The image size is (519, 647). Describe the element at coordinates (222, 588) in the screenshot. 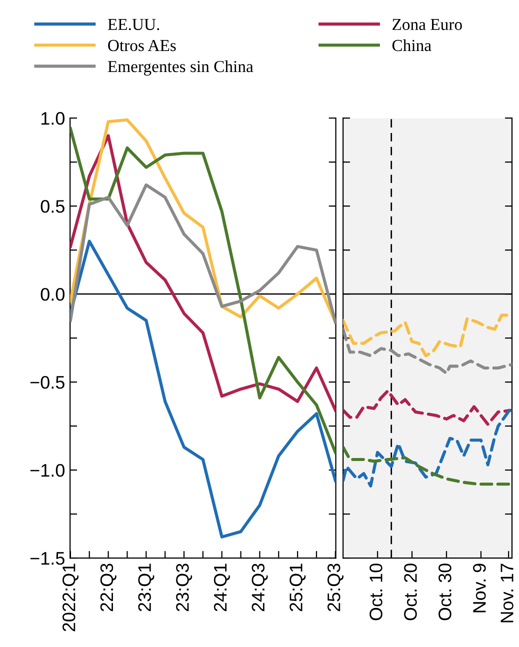

I see `x-tick-label: 24:Q1` at that location.